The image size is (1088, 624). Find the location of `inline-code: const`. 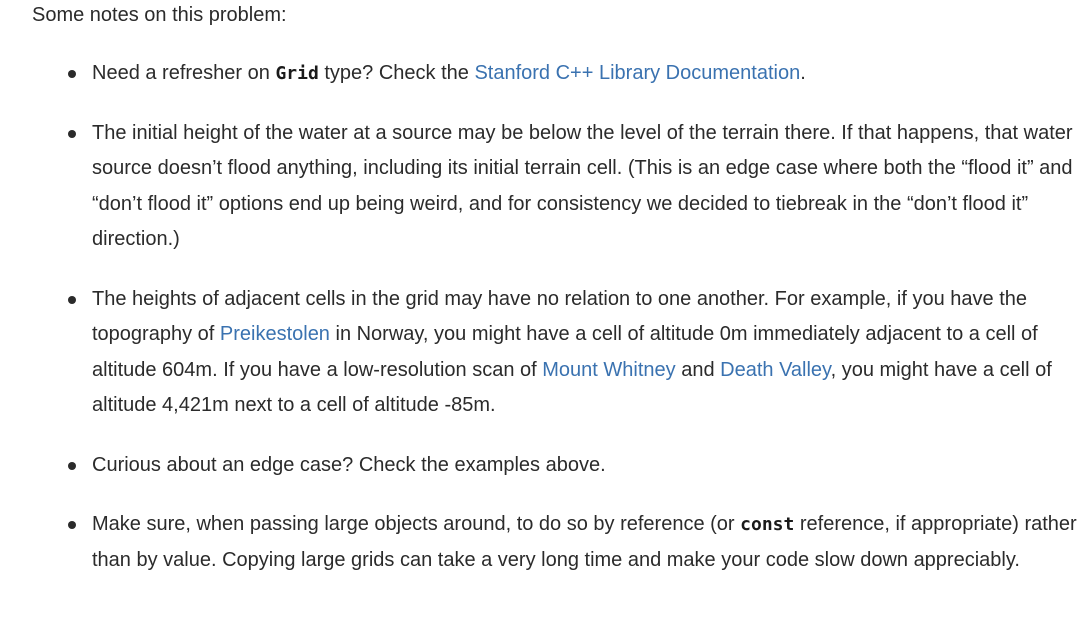

inline-code: const is located at coordinates (767, 524).